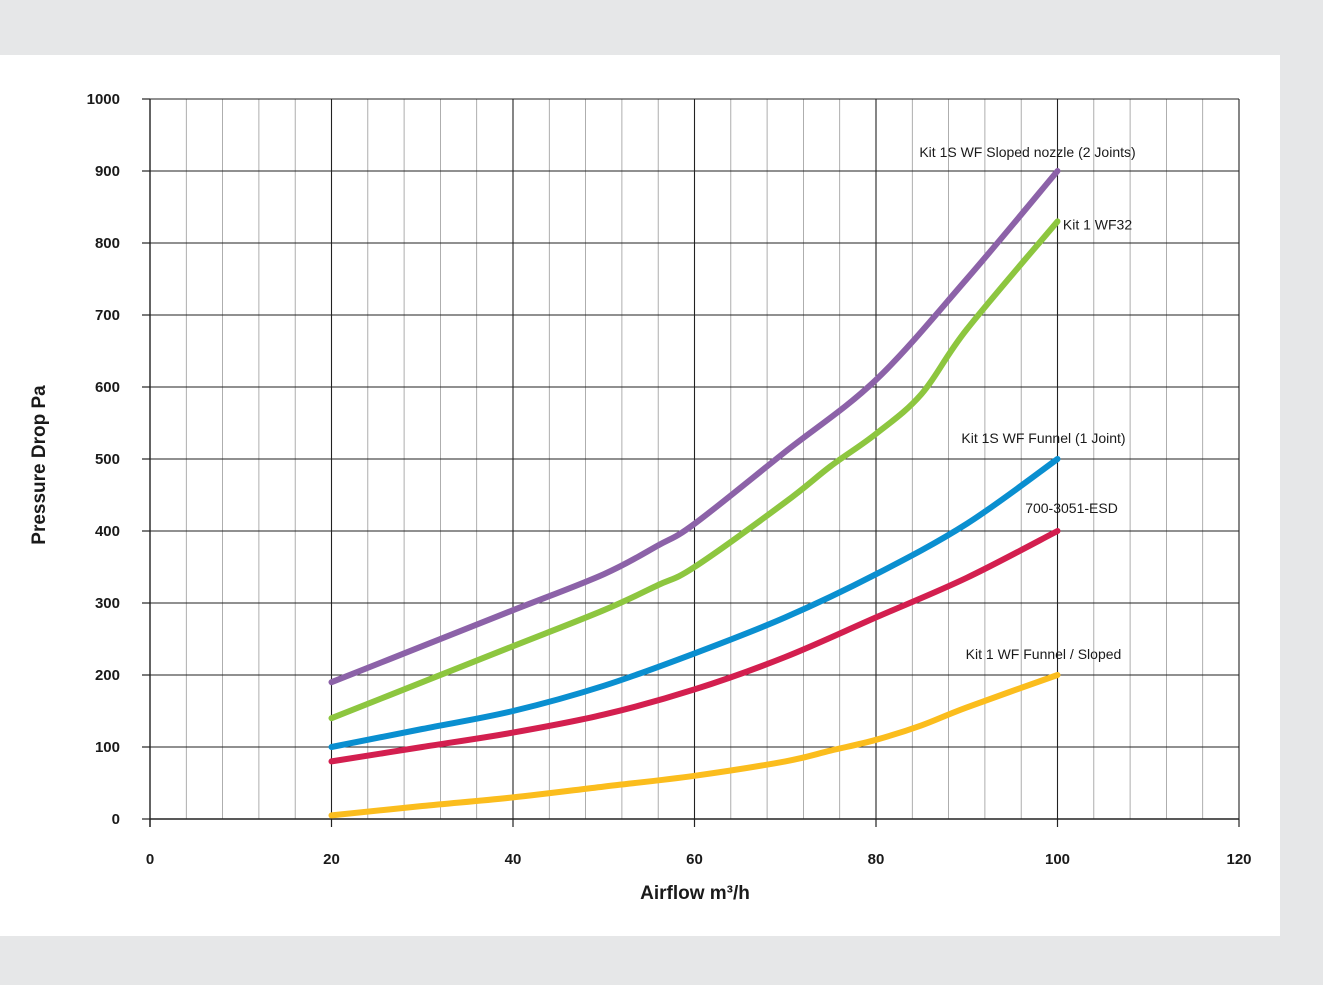  What do you see at coordinates (107, 243) in the screenshot?
I see `y-tick-label: 800` at bounding box center [107, 243].